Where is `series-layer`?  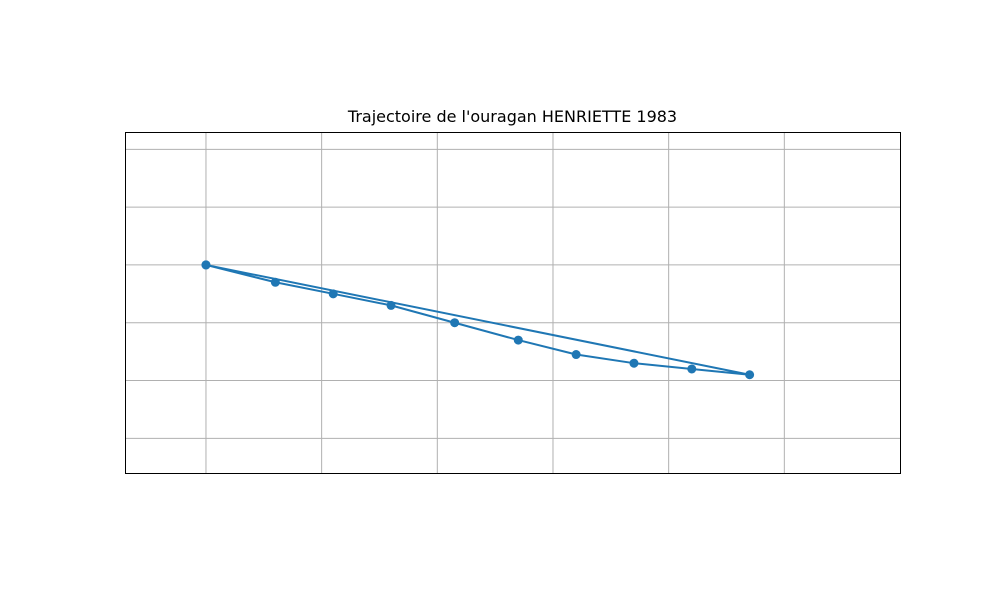
series-layer is located at coordinates (478, 320).